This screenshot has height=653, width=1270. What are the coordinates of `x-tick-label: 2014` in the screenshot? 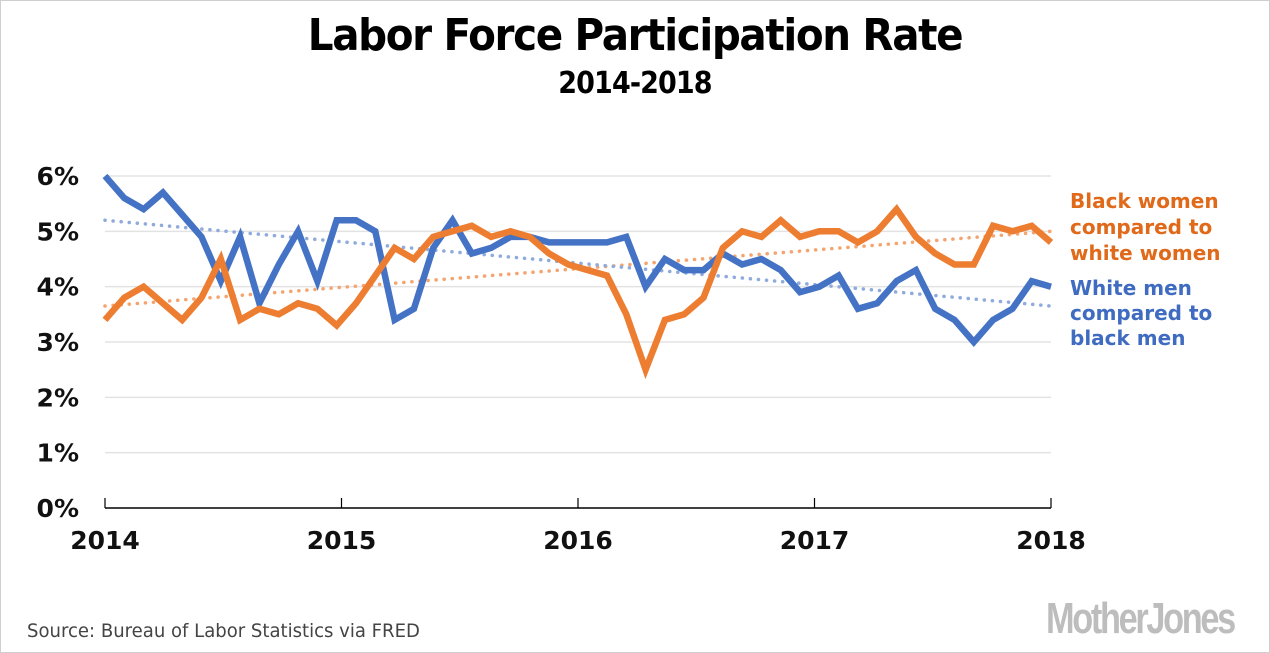 It's located at (105, 540).